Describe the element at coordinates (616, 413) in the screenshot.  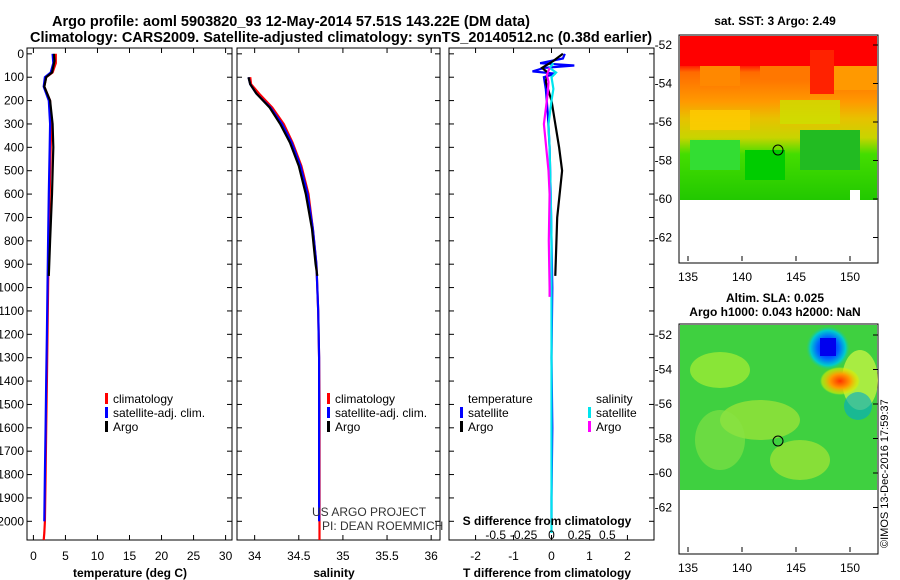
I see `legend-sal-satellite: satellite` at that location.